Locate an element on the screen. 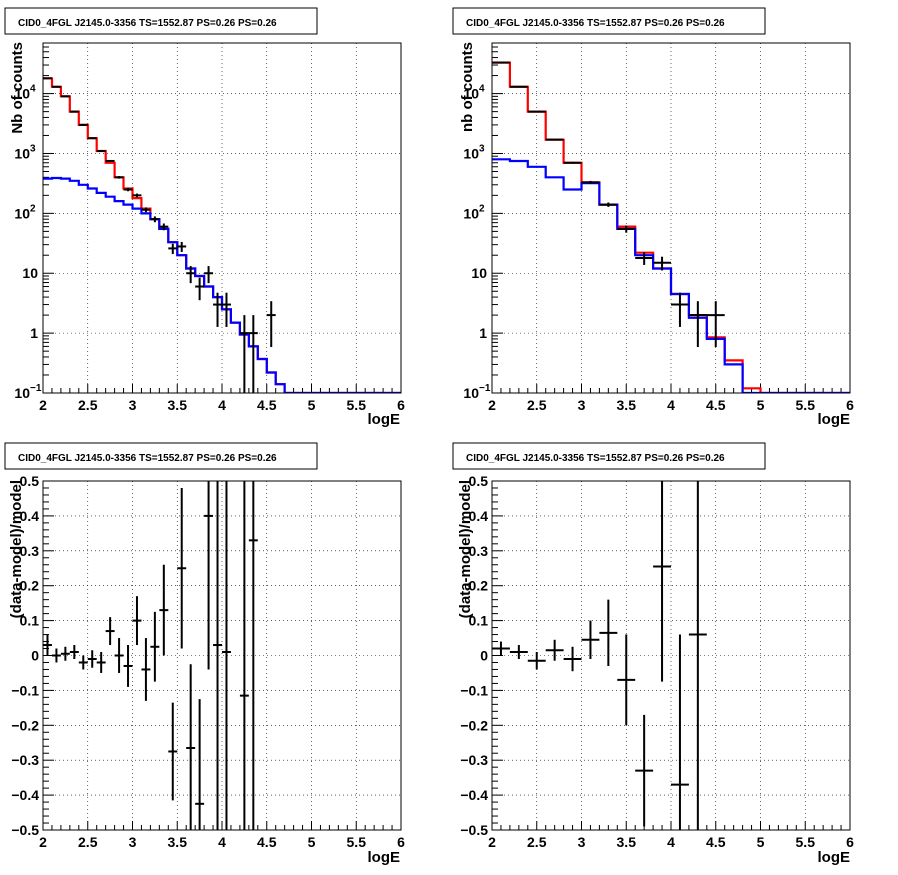  x-tick-label: 2 is located at coordinates (492, 842).